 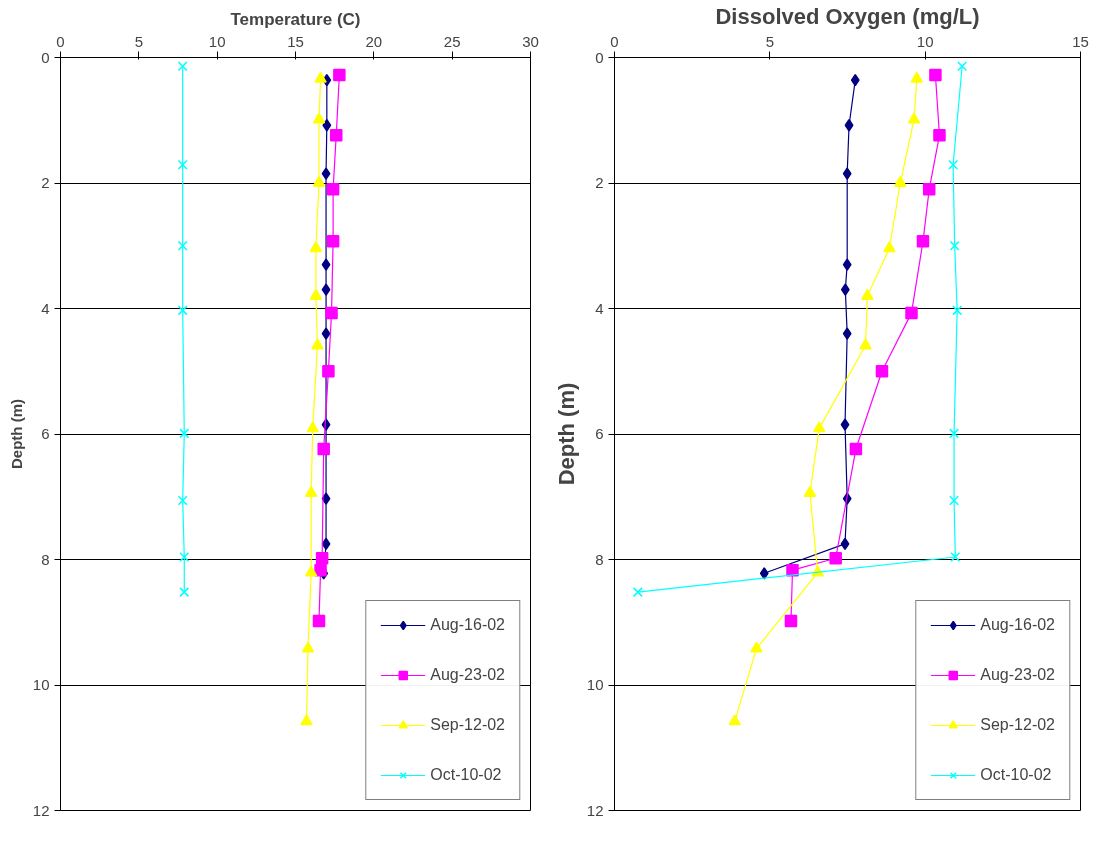 I want to click on x-tick-label: 20, so click(x=374, y=41).